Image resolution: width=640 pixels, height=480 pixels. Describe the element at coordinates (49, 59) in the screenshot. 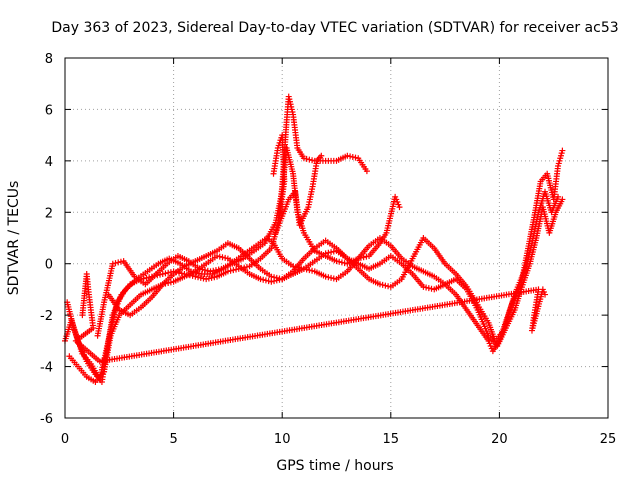

I see `y-tick-label: 8` at that location.